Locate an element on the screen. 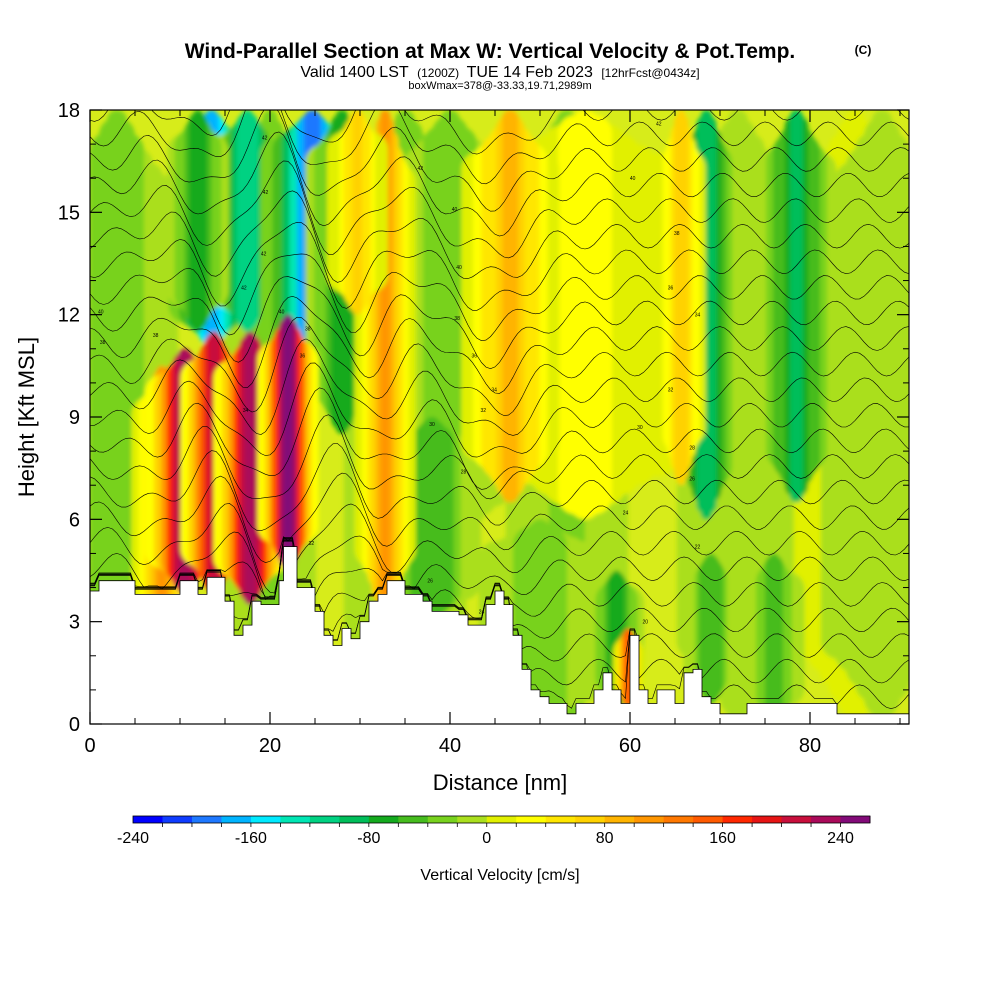 The width and height of the screenshot is (1000, 1000). y-tick-label: 15 is located at coordinates (69, 213).